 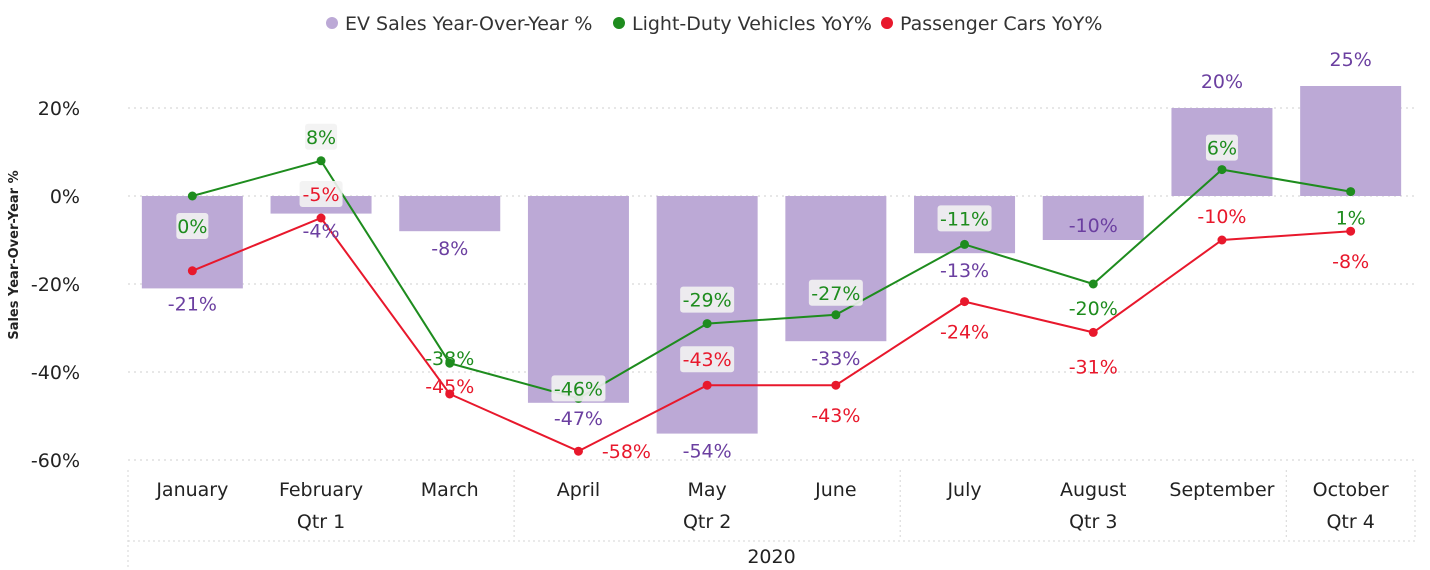 I want to click on x-tick-may: May, so click(x=707, y=490).